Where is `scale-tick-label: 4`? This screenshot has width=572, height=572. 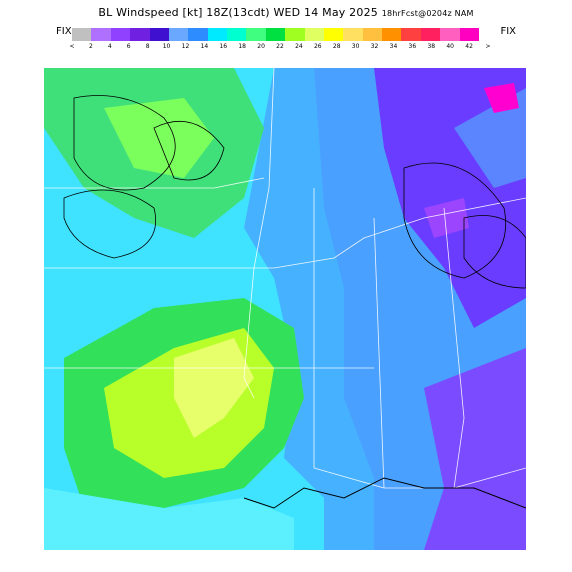
scale-tick-label: 4 is located at coordinates (109, 46).